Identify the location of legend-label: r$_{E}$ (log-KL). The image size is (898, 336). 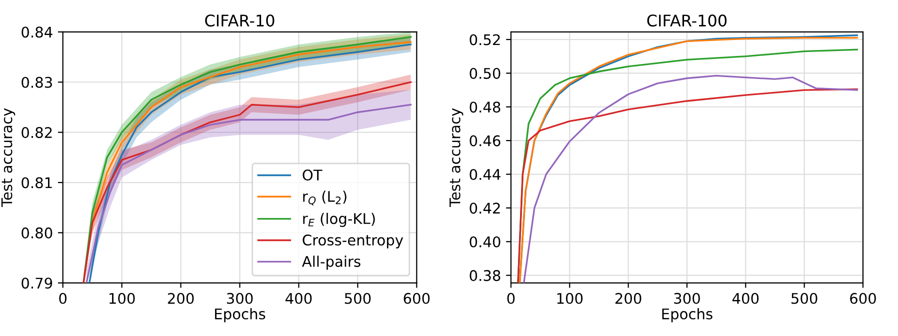
(339, 219).